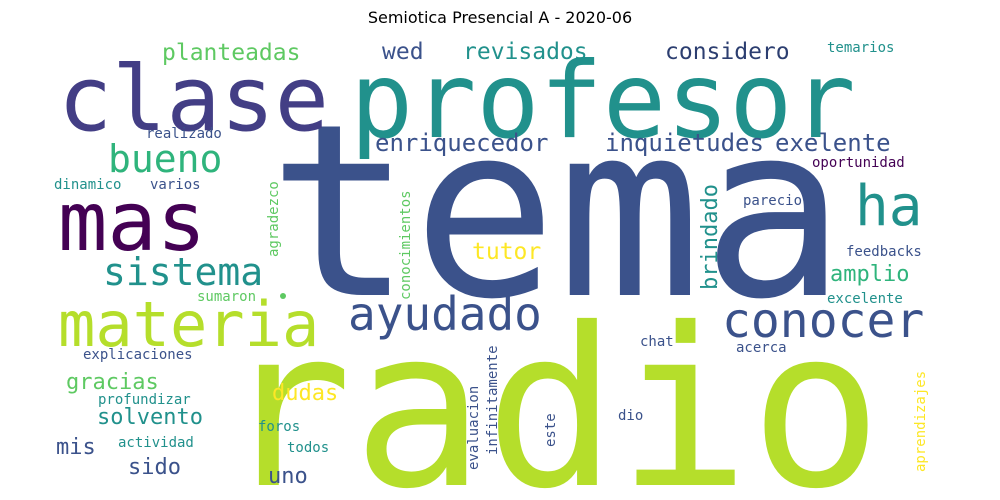 The image size is (1000, 500). What do you see at coordinates (132, 222) in the screenshot?
I see `word-mas: mas` at bounding box center [132, 222].